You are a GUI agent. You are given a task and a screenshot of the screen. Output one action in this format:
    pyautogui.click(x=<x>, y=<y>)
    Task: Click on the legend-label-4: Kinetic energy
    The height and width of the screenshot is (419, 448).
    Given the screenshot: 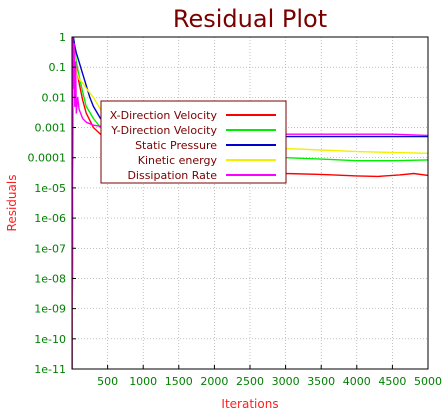 What is the action you would take?
    pyautogui.click(x=178, y=160)
    